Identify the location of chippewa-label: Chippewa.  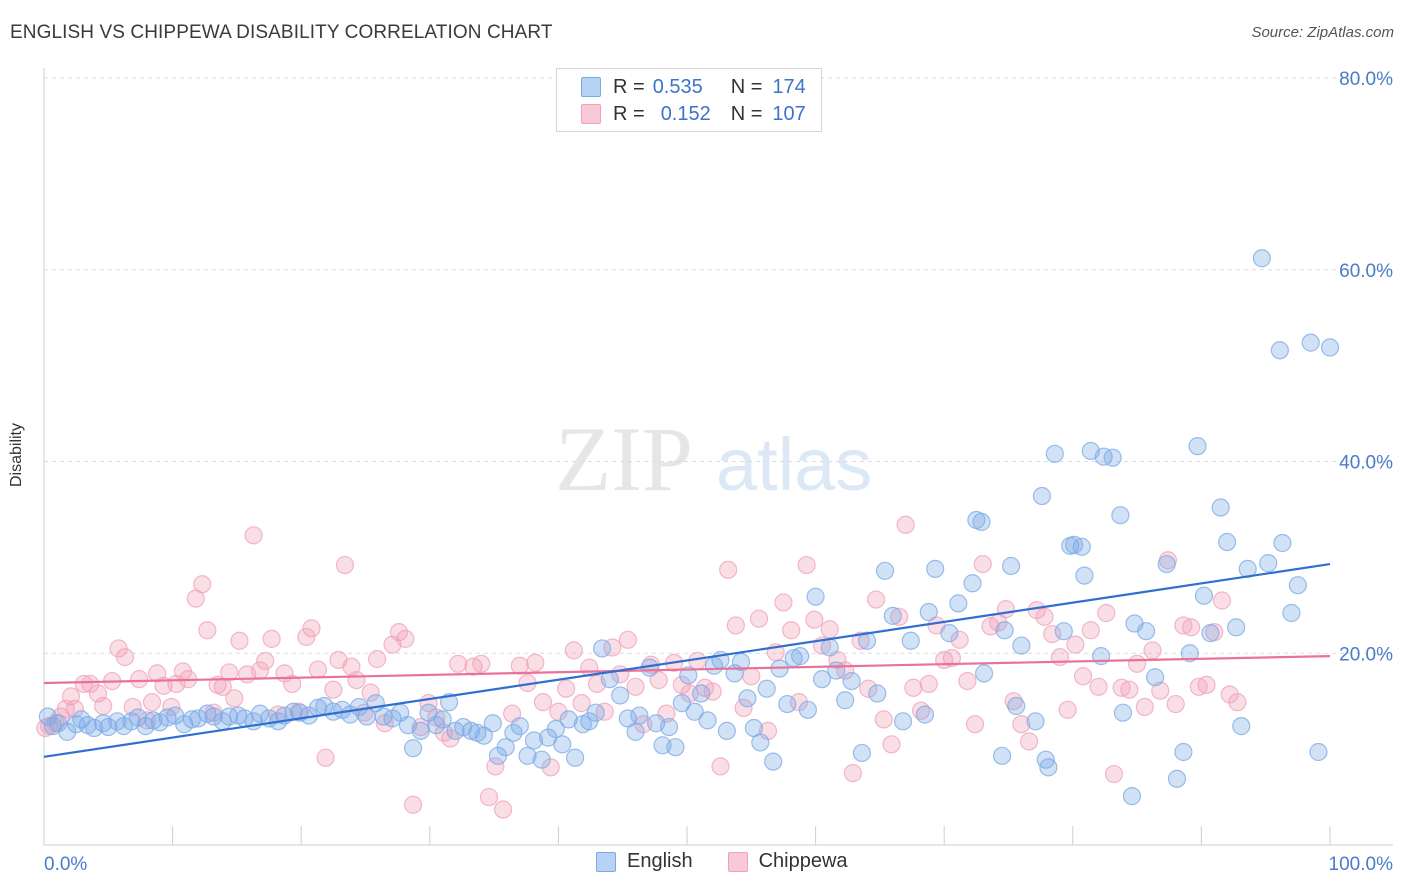
(803, 861).